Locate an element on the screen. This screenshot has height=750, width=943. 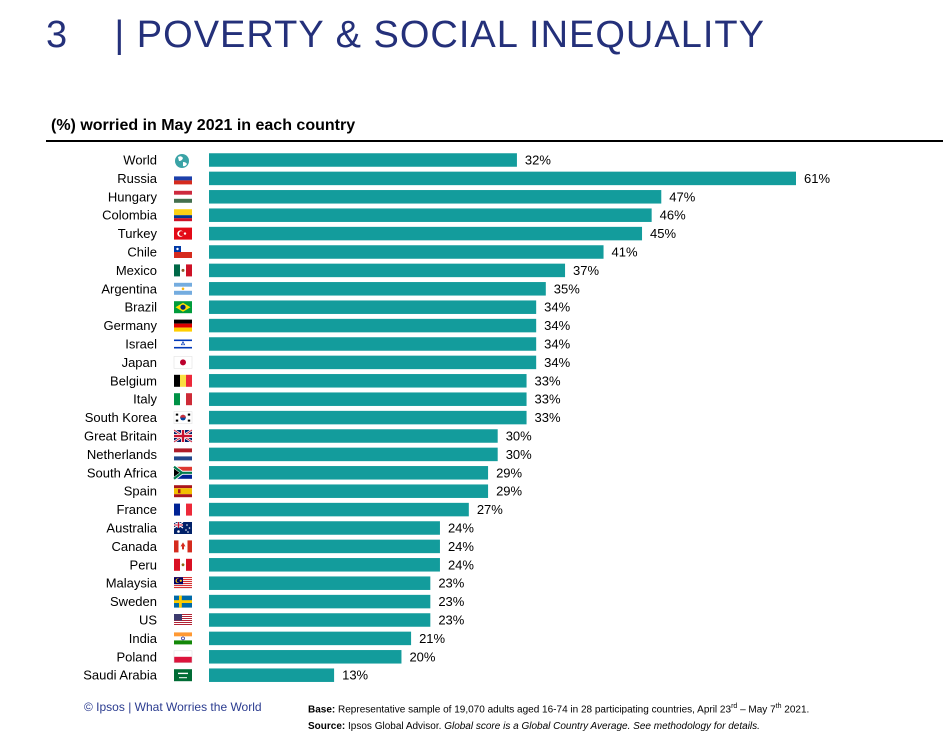
turkey-flag-icon is located at coordinates (183, 233).